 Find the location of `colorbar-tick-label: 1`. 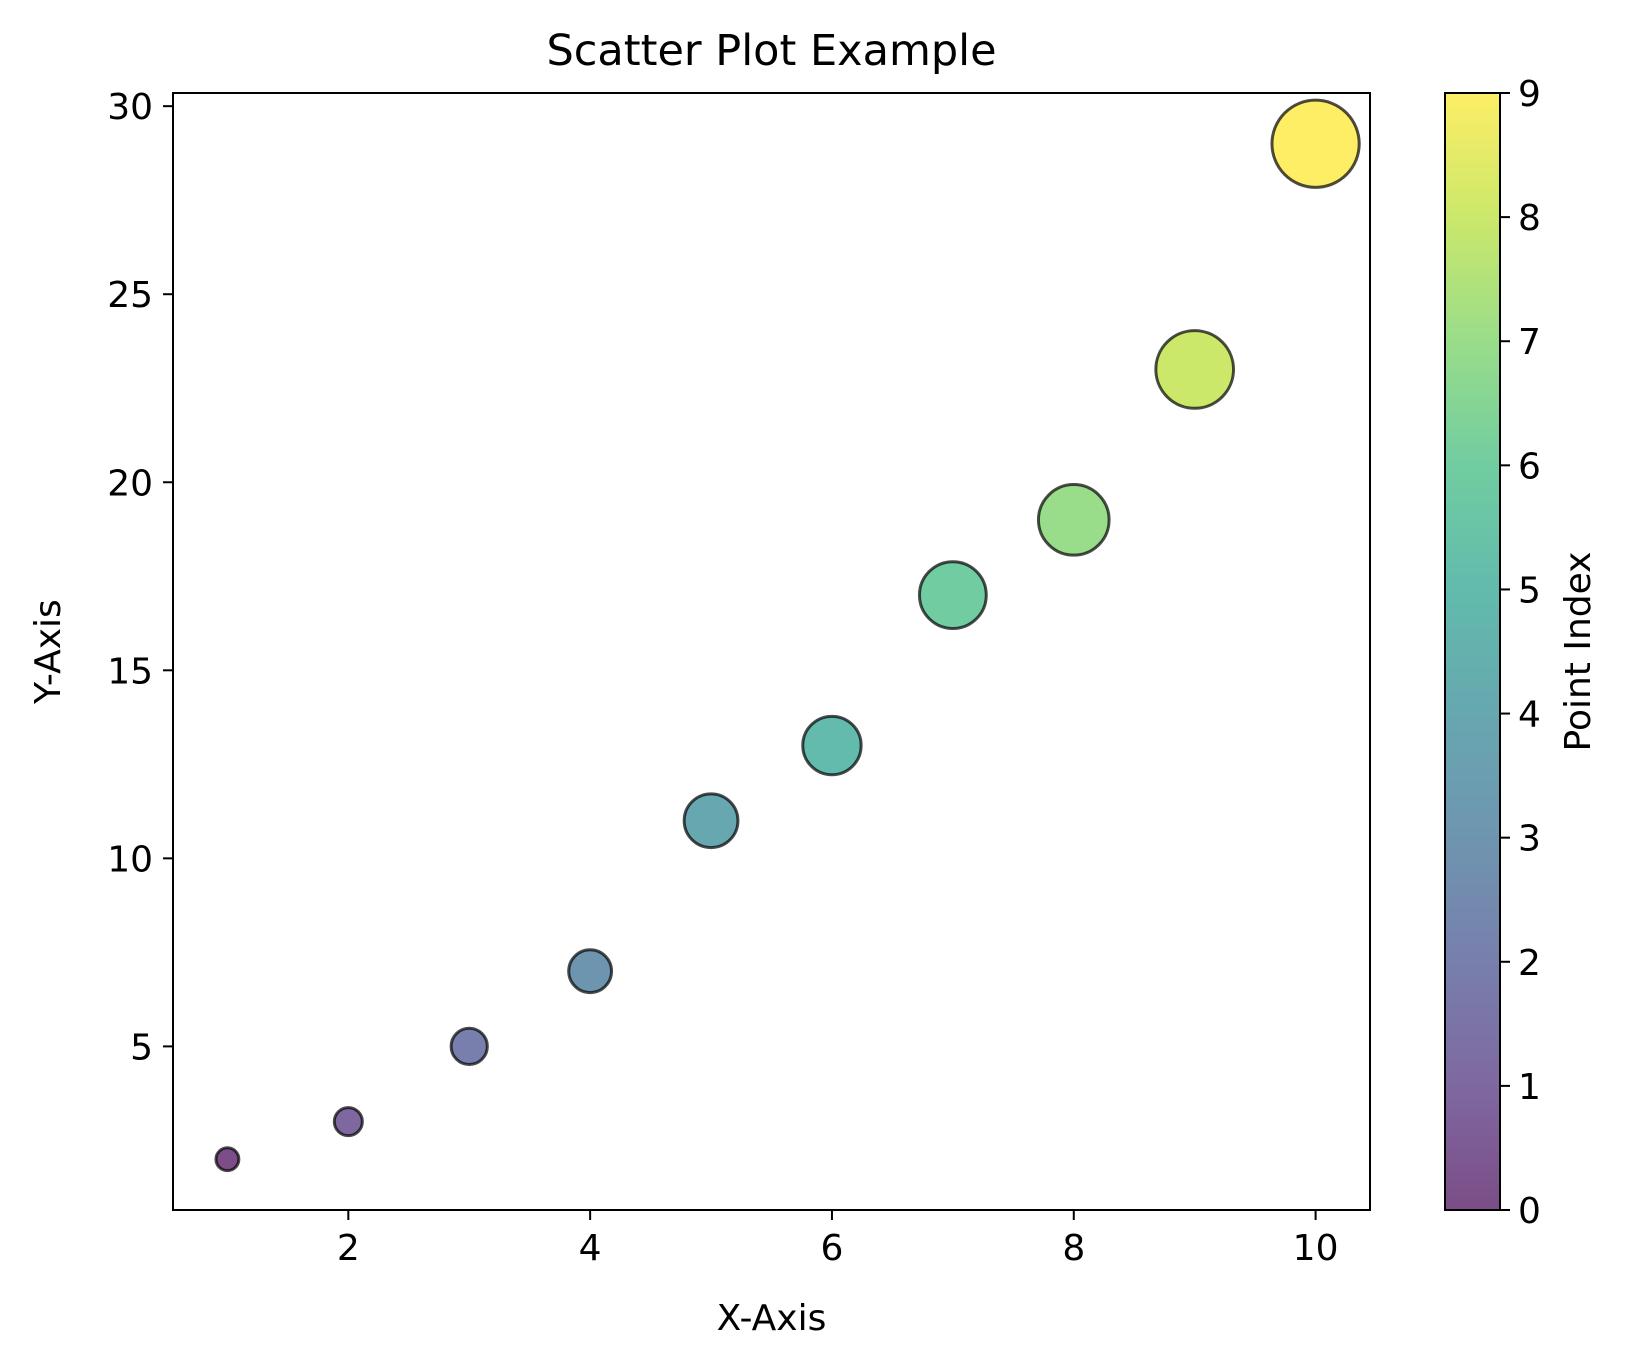

colorbar-tick-label: 1 is located at coordinates (1529, 1087).